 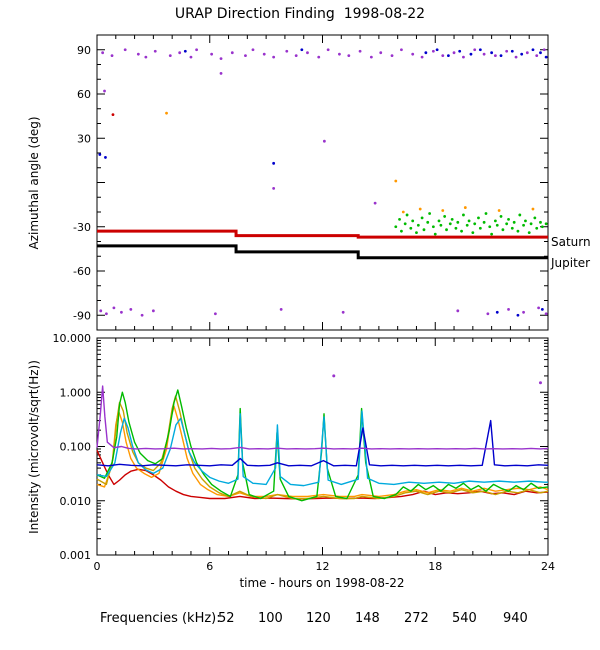 I want to click on y-tick-label: -30, so click(x=82, y=227).